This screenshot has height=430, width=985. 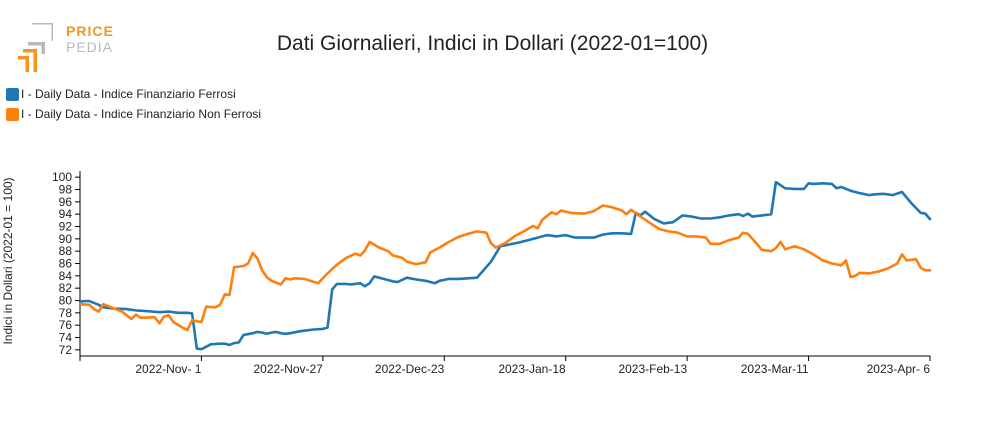 I want to click on legend-swatch-ferrosi, so click(x=12, y=94).